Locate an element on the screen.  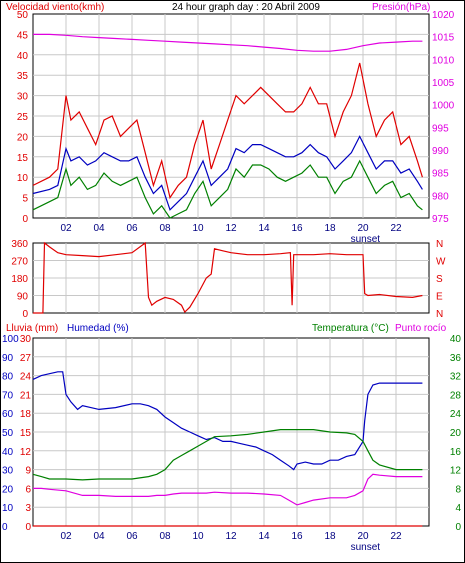
wind-y-tick-label: 0 is located at coordinates (25, 219).